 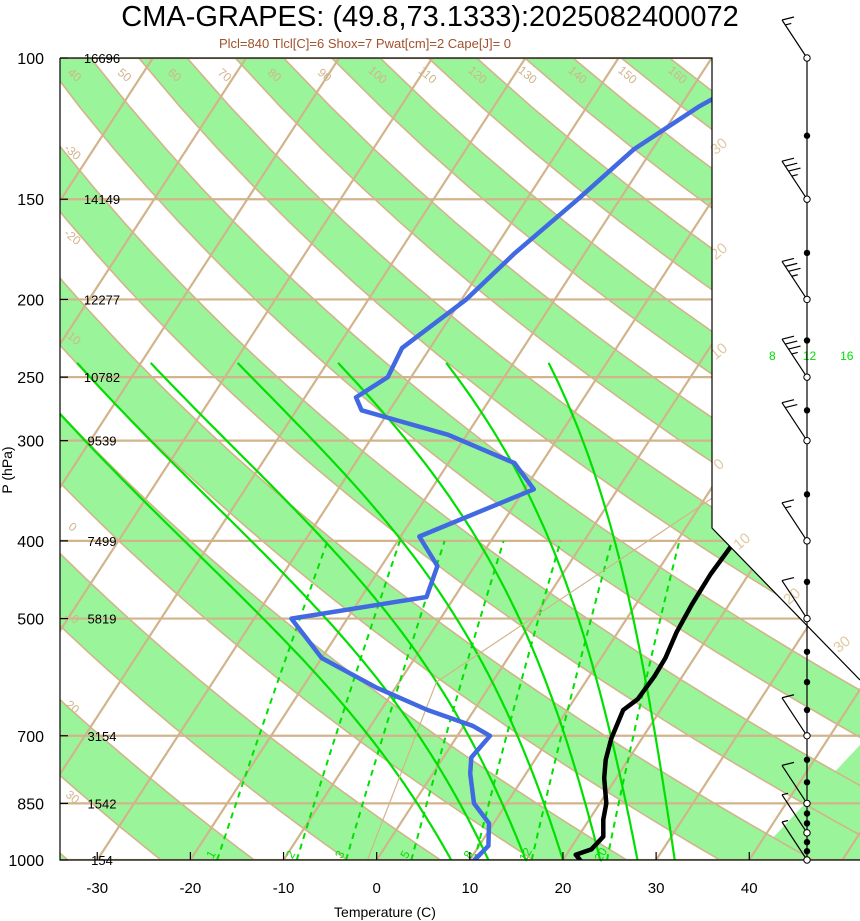 I want to click on pressure-tick-label: 500, so click(x=30, y=620).